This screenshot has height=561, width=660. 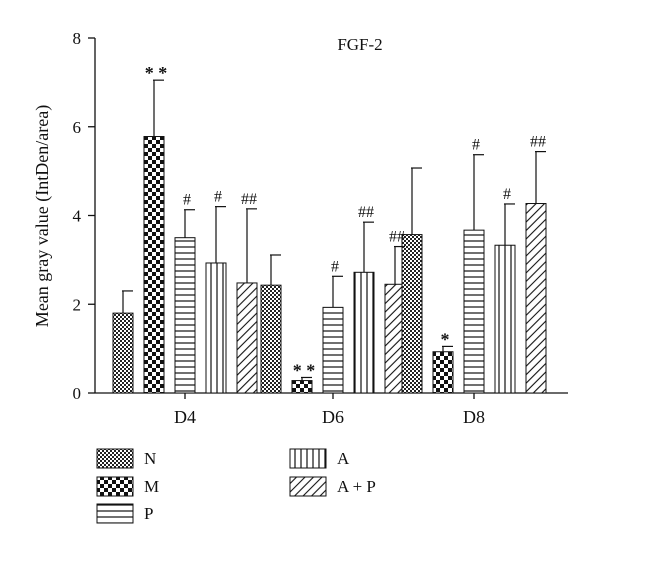 What do you see at coordinates (77, 127) in the screenshot?
I see `y-tick-label: 6` at bounding box center [77, 127].